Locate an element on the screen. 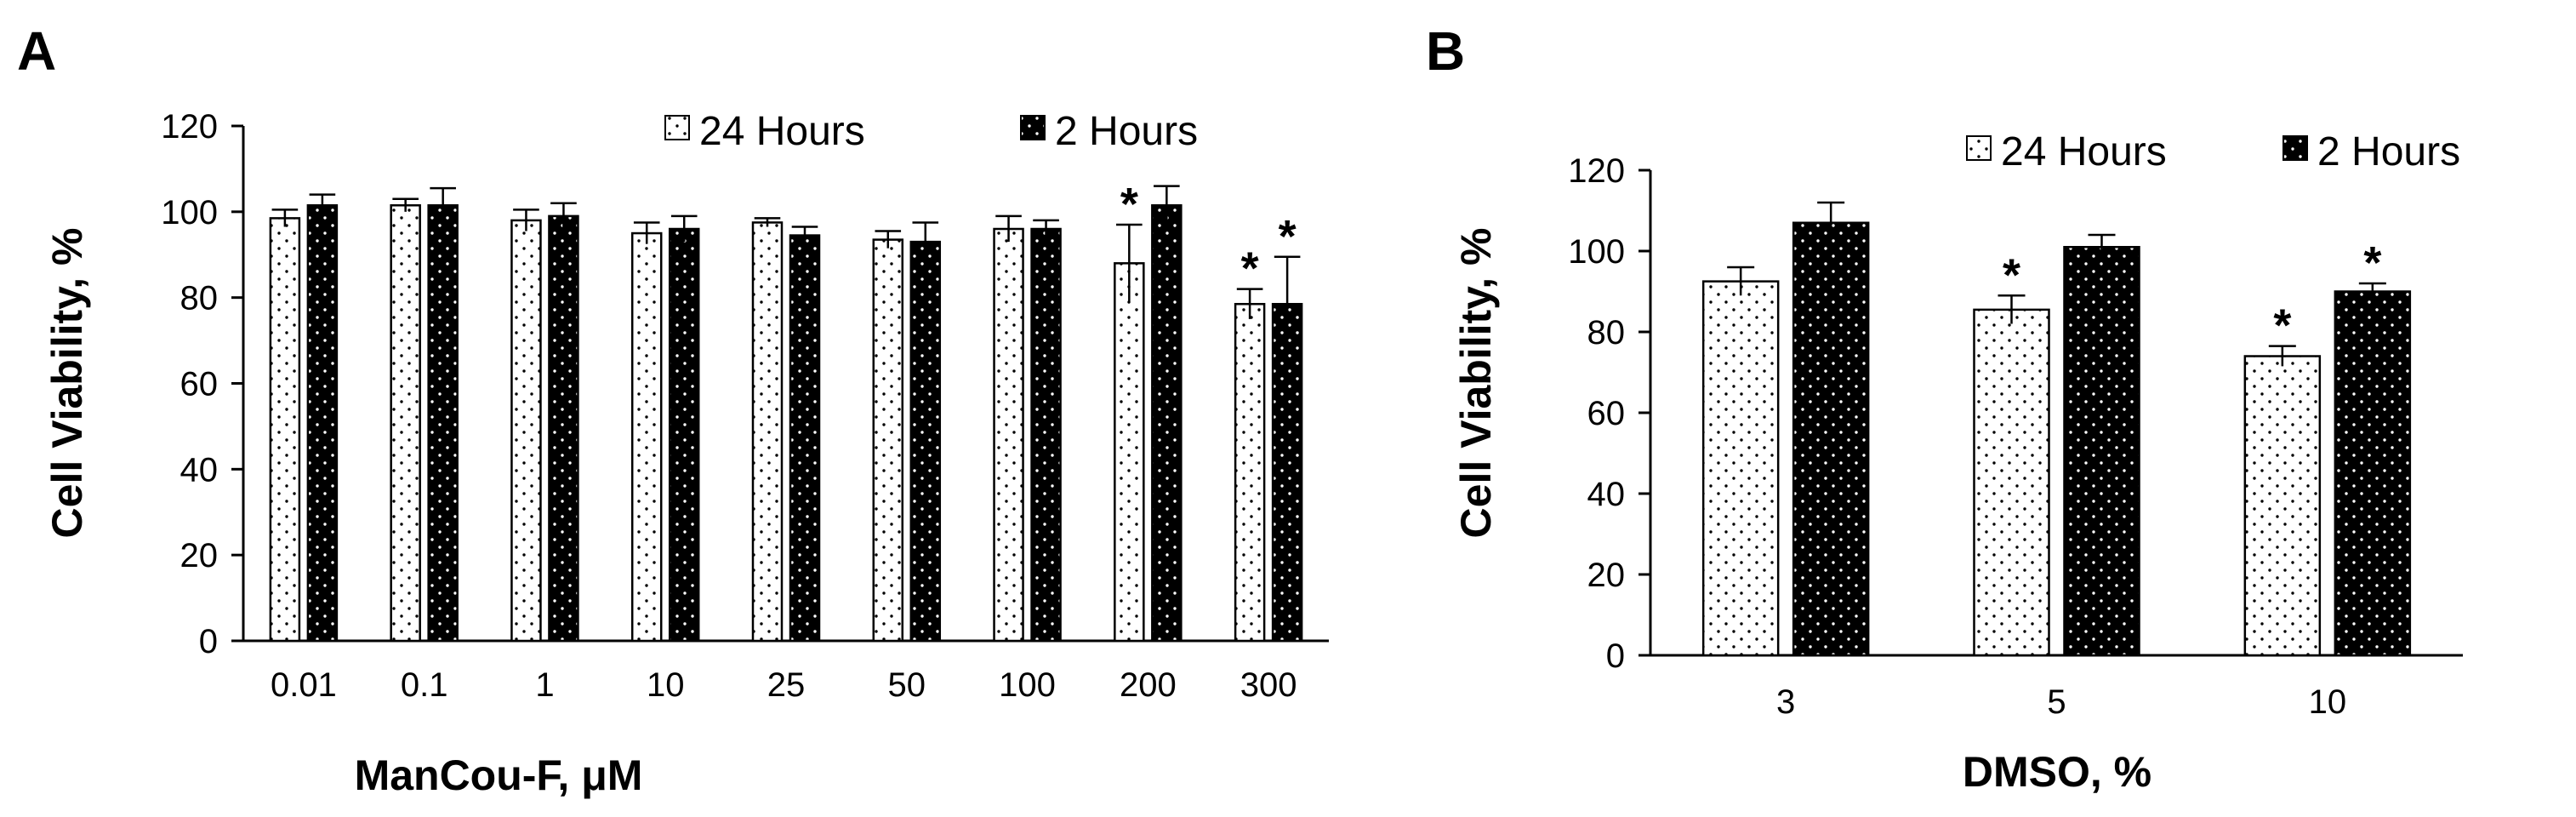  x-tick-label: 0.1 is located at coordinates (424, 685).